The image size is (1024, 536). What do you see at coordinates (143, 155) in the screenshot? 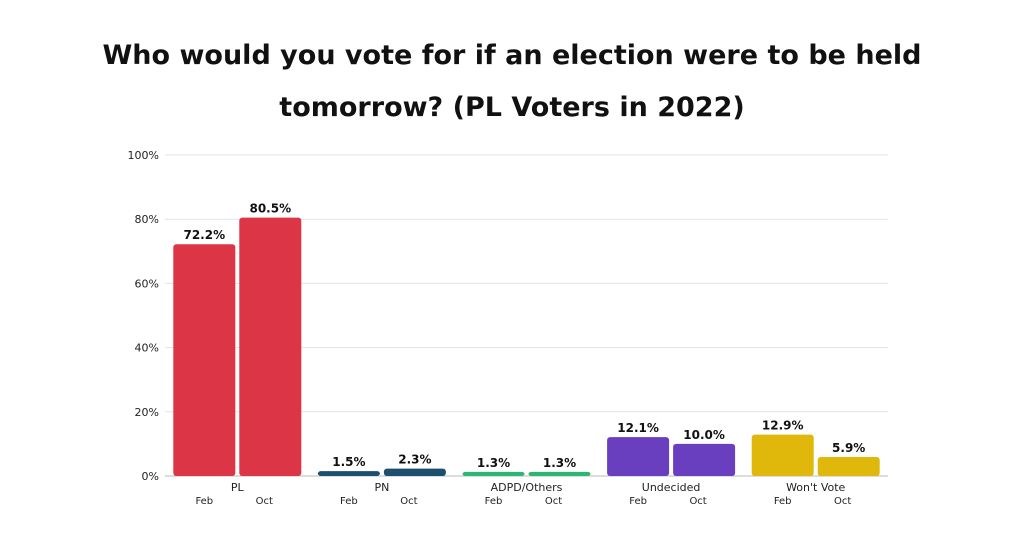
I see `y-tick-label: 100%` at bounding box center [143, 155].